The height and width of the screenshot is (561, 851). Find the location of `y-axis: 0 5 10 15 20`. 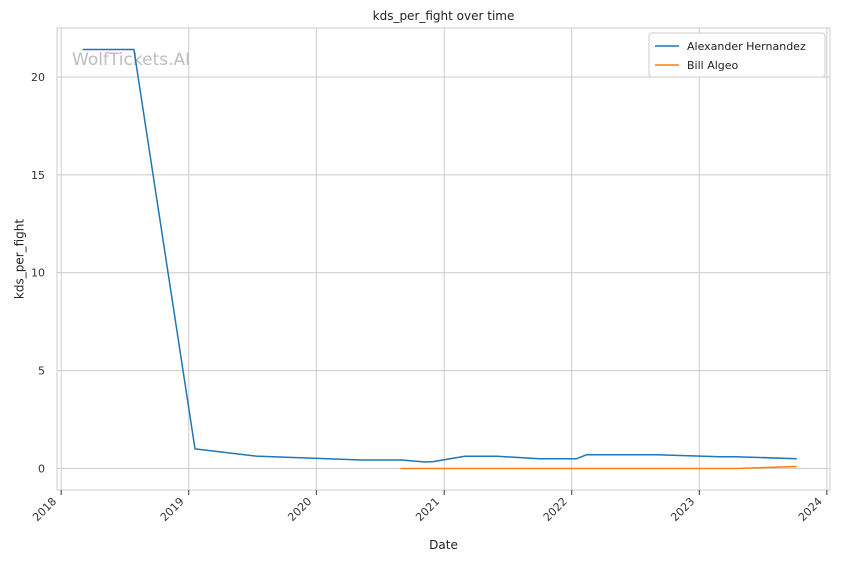

y-axis: 0 5 10 15 20 is located at coordinates (38, 273).